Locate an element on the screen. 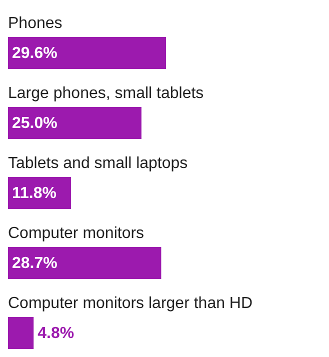 The height and width of the screenshot is (357, 329). data-label: 11.8% is located at coordinates (34, 193).